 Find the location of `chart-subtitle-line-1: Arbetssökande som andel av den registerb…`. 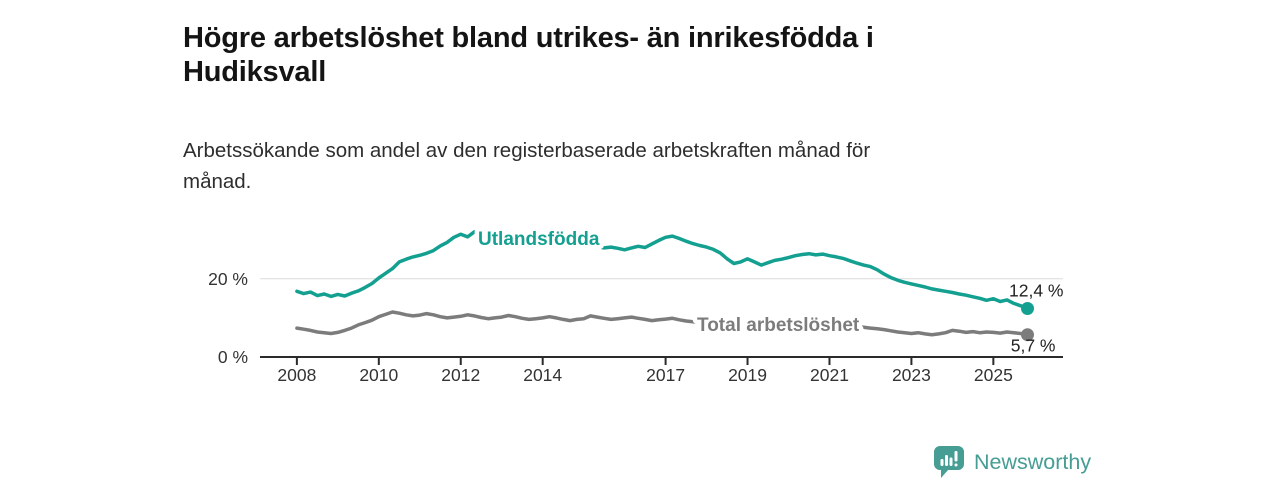

chart-subtitle-line-1: Arbetssökande som andel av den registerb… is located at coordinates (527, 150).